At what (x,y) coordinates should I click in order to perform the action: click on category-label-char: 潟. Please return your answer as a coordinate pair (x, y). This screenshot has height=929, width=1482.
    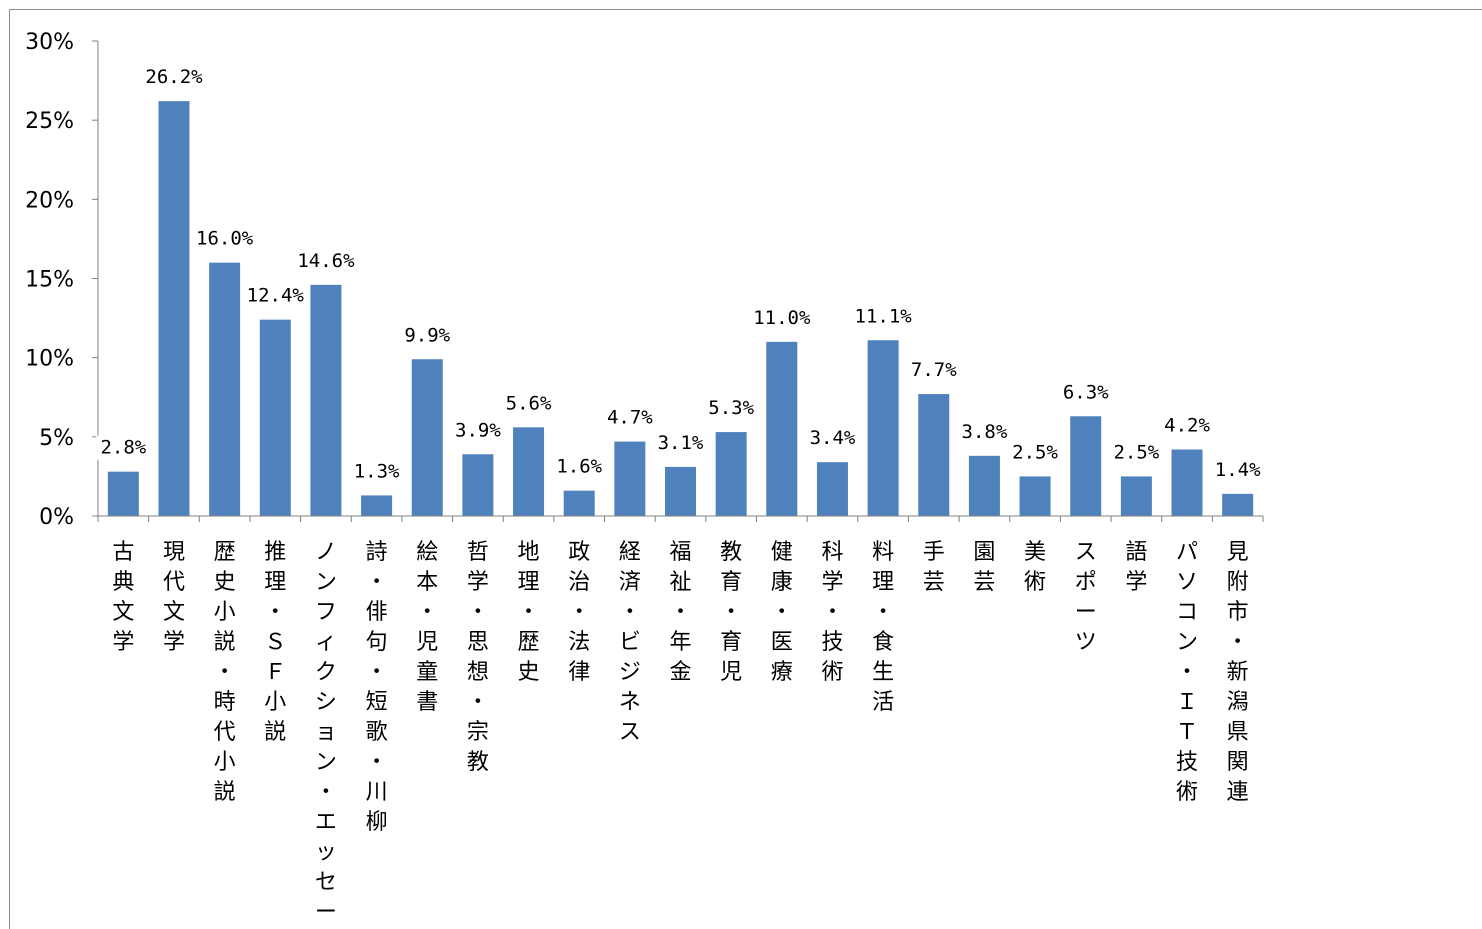
    Looking at the image, I should click on (1238, 702).